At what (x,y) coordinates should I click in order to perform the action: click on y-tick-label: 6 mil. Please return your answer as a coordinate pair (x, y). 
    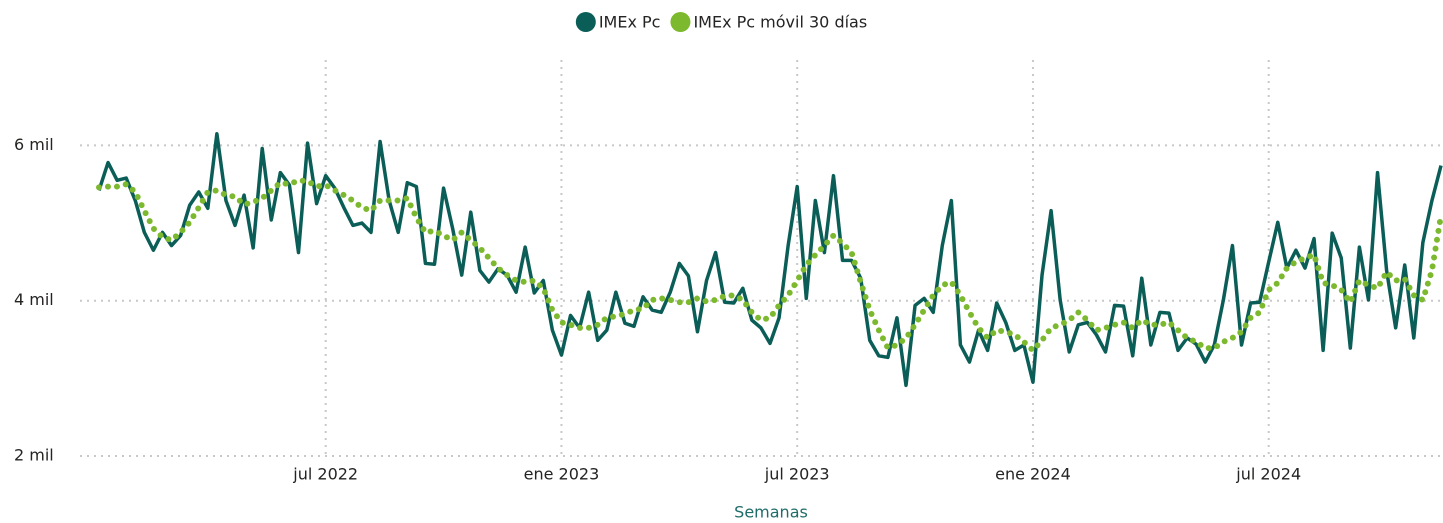
    Looking at the image, I should click on (34, 144).